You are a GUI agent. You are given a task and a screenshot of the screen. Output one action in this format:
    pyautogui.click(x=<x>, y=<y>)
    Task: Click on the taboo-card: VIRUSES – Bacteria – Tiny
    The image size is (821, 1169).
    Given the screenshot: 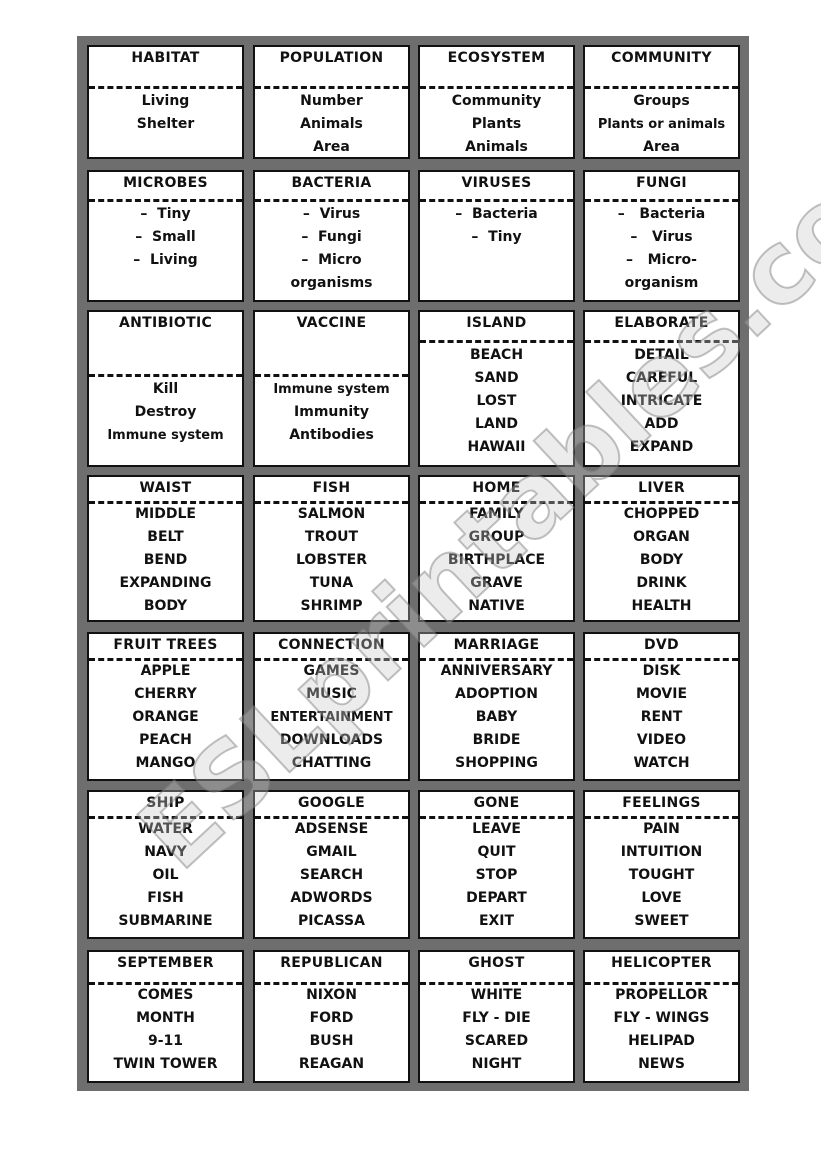 What is the action you would take?
    pyautogui.click(x=496, y=236)
    